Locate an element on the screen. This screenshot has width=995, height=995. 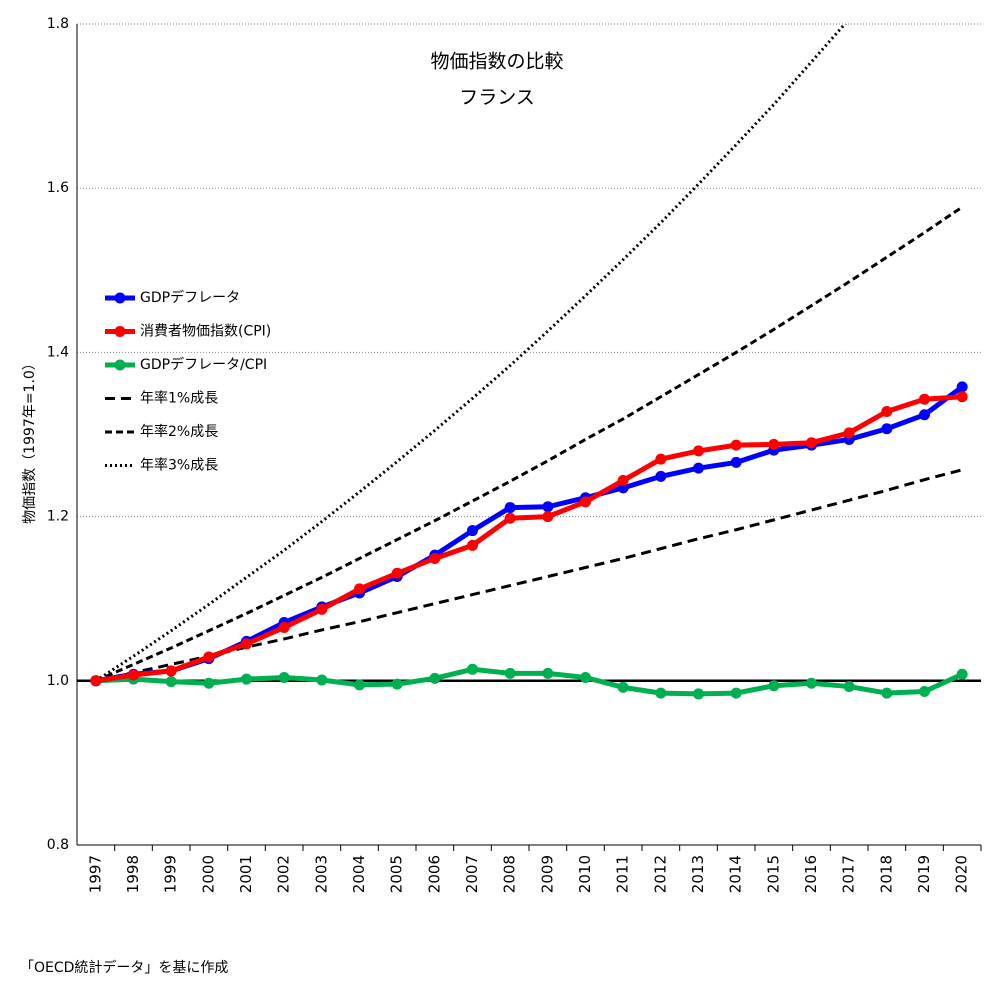
y-tick-label: 1.4 is located at coordinates (58, 352).